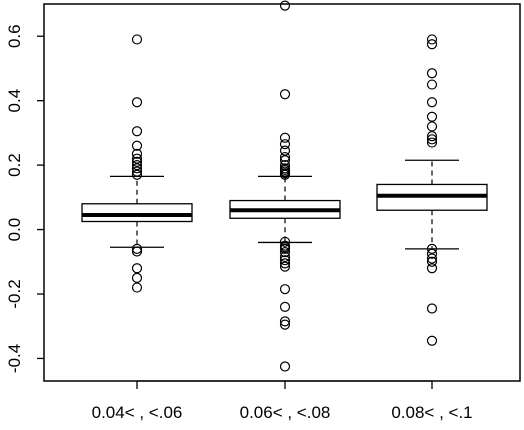  Describe the element at coordinates (14, 101) in the screenshot. I see `y-tick-label-4: 0.4` at that location.